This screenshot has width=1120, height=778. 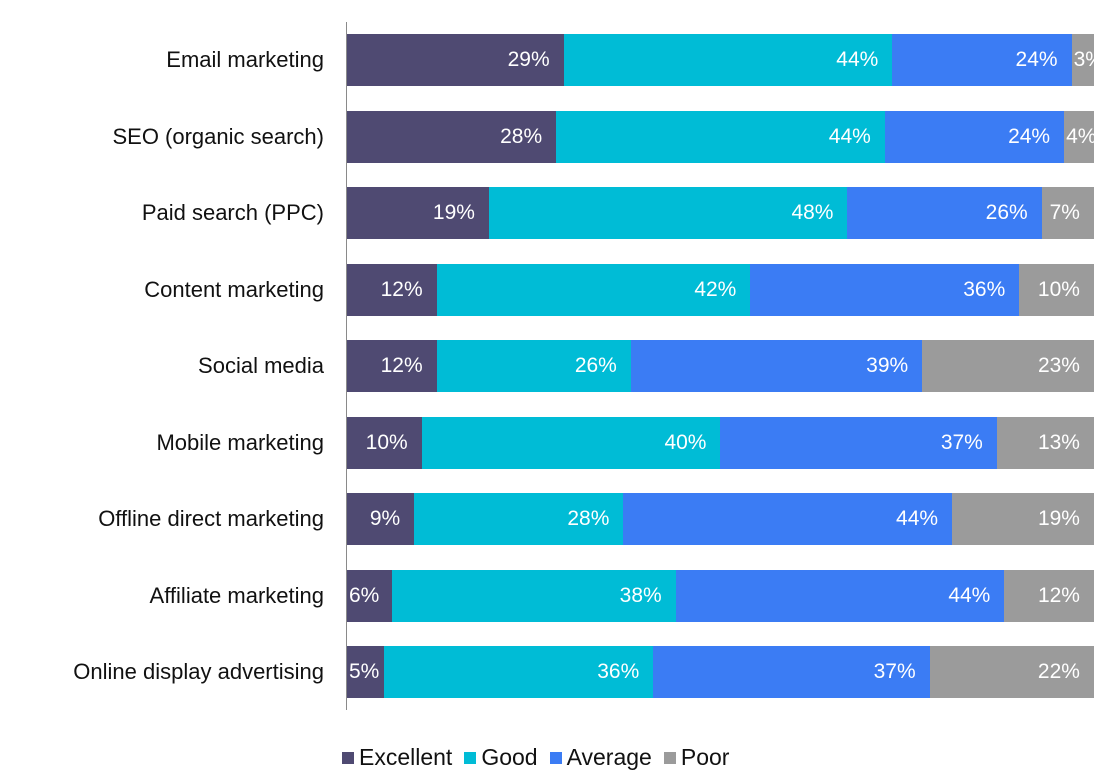 What do you see at coordinates (640, 595) in the screenshot?
I see `data-label: 38%` at bounding box center [640, 595].